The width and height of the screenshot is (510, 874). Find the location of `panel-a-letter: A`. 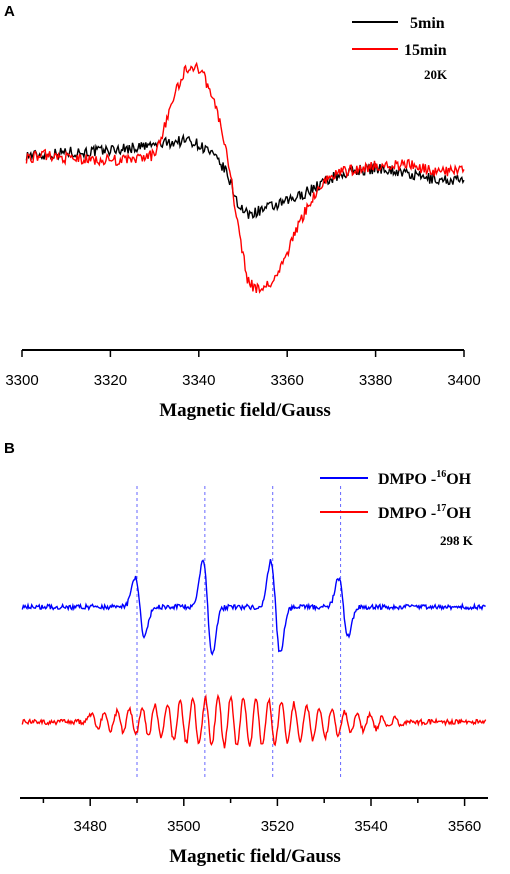

panel-a-letter: A is located at coordinates (9, 11).